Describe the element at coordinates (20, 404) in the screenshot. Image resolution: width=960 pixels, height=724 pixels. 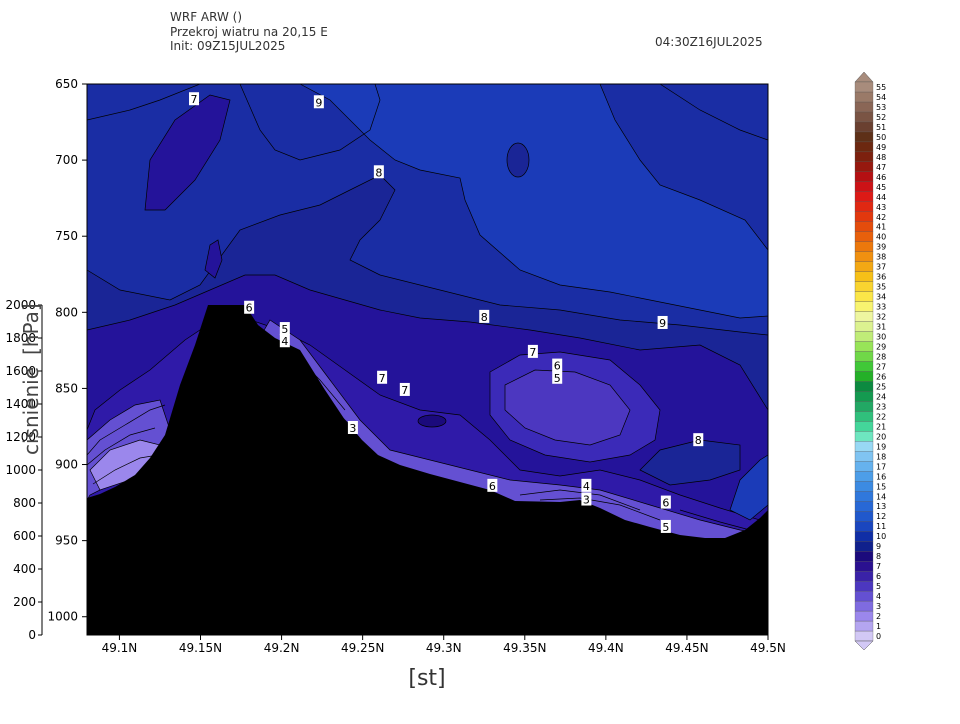
I see `height-tick-label: 1400` at that location.